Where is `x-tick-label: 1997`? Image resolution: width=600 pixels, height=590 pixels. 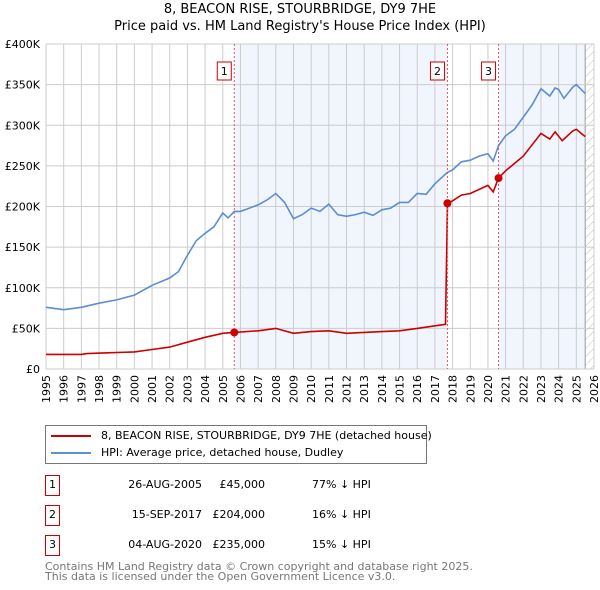
x-tick-label: 1997 is located at coordinates (81, 389).